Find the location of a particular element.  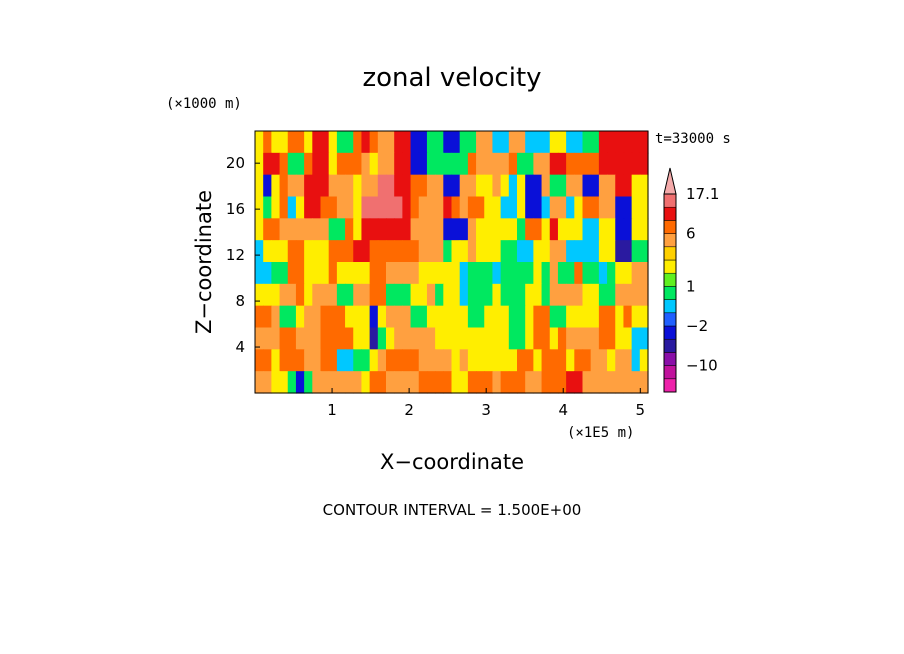

y-tick-label: 20 is located at coordinates (235, 163).